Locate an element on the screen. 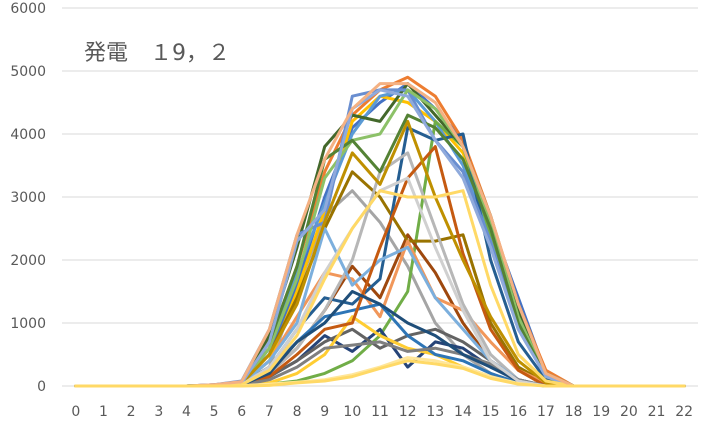  x-tick-label: 4 is located at coordinates (186, 412).